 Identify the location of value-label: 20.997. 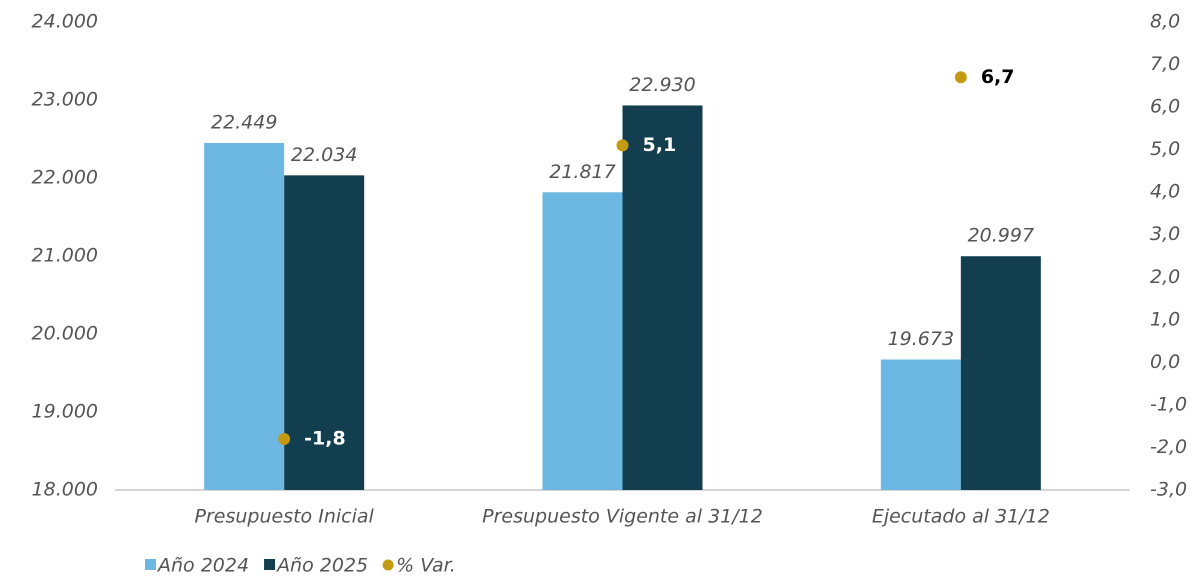
(1001, 236).